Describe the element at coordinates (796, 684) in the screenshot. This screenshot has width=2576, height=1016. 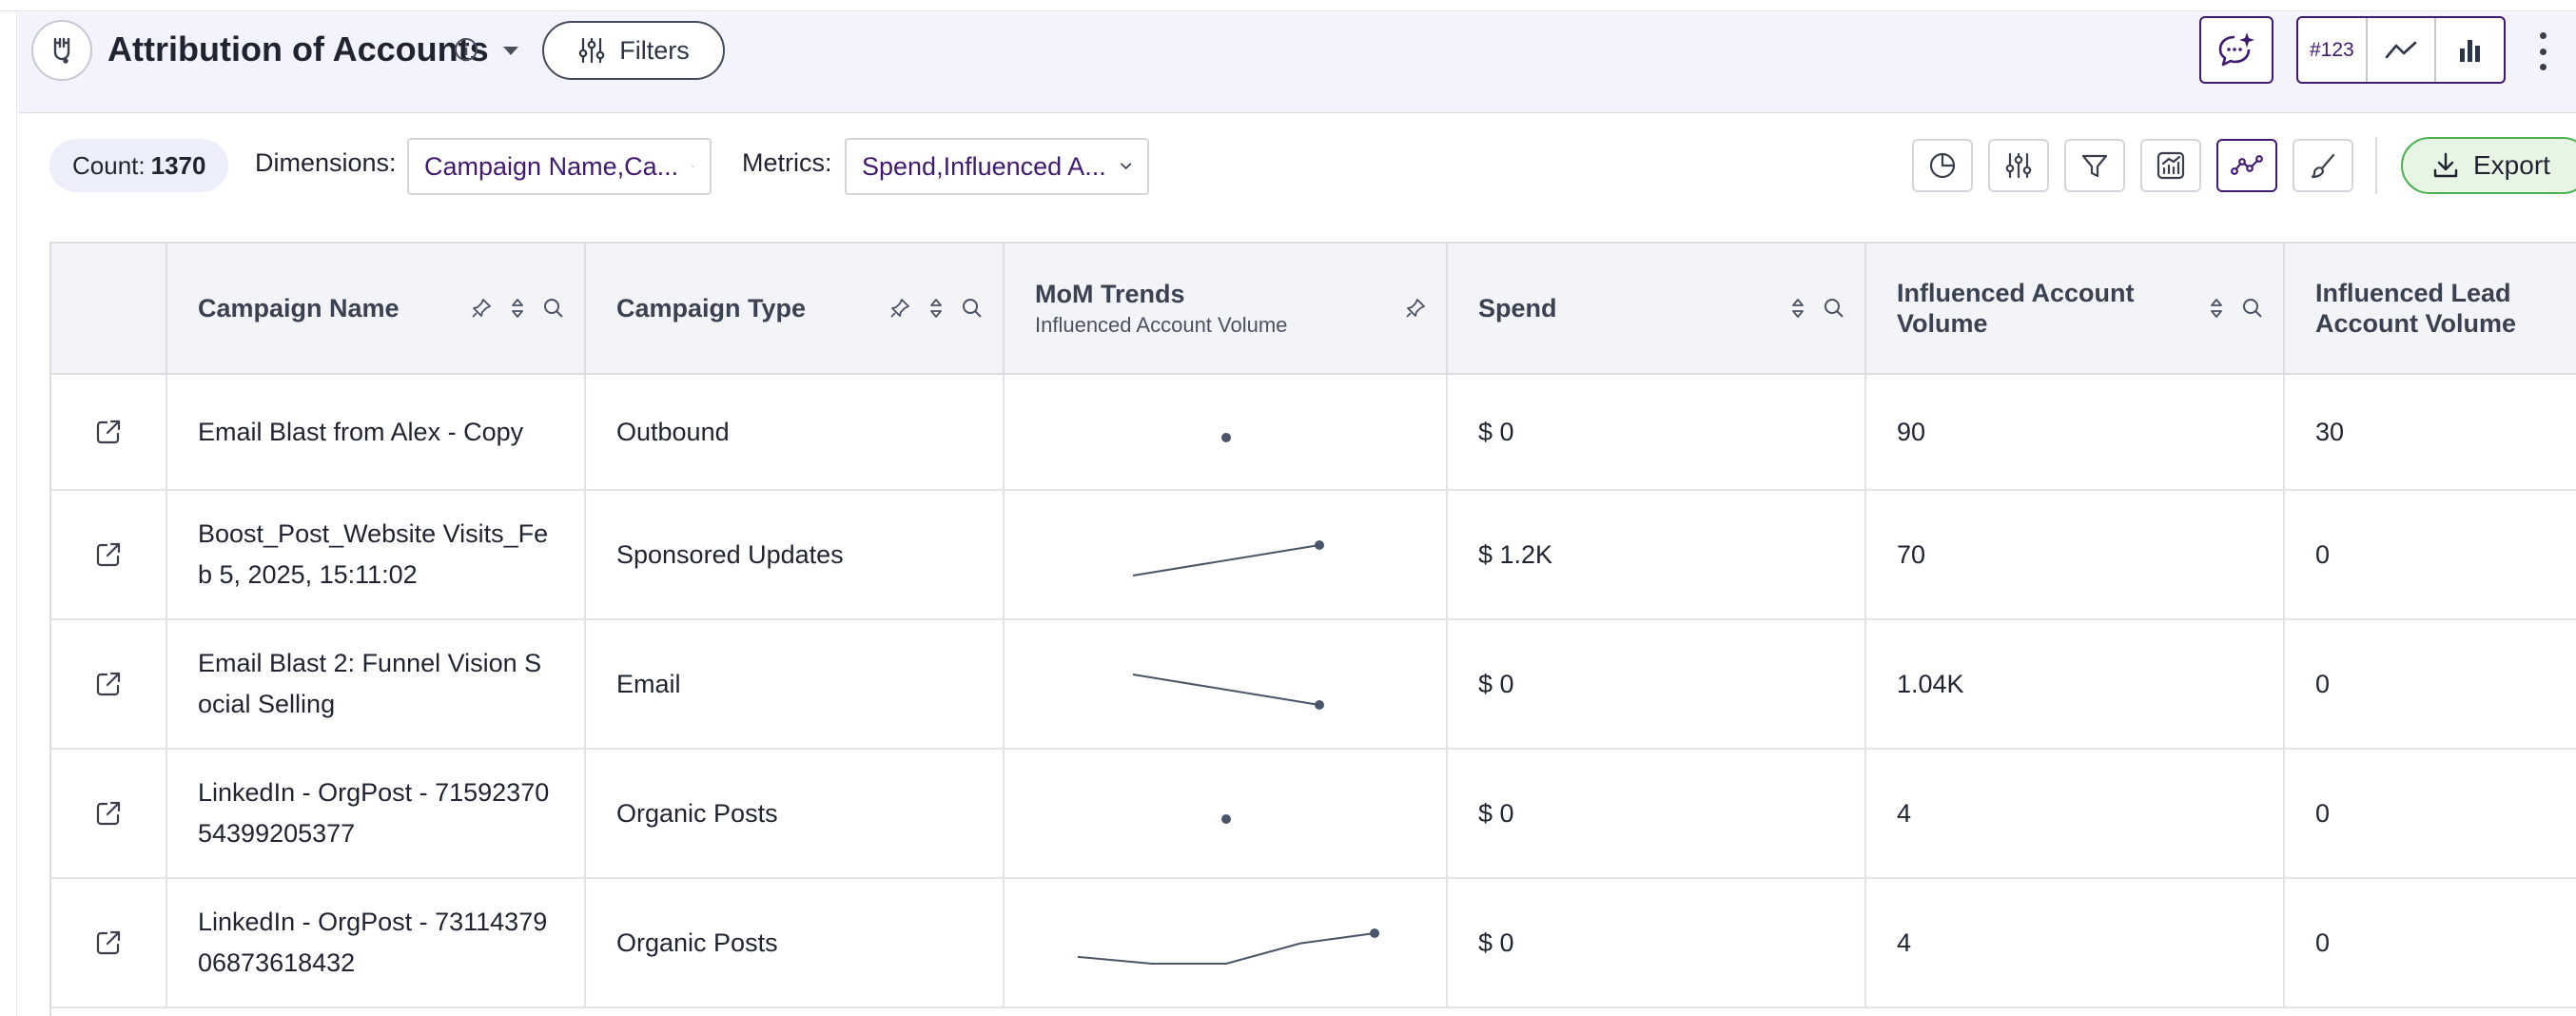
I see `campaign-type-cell: Email` at that location.